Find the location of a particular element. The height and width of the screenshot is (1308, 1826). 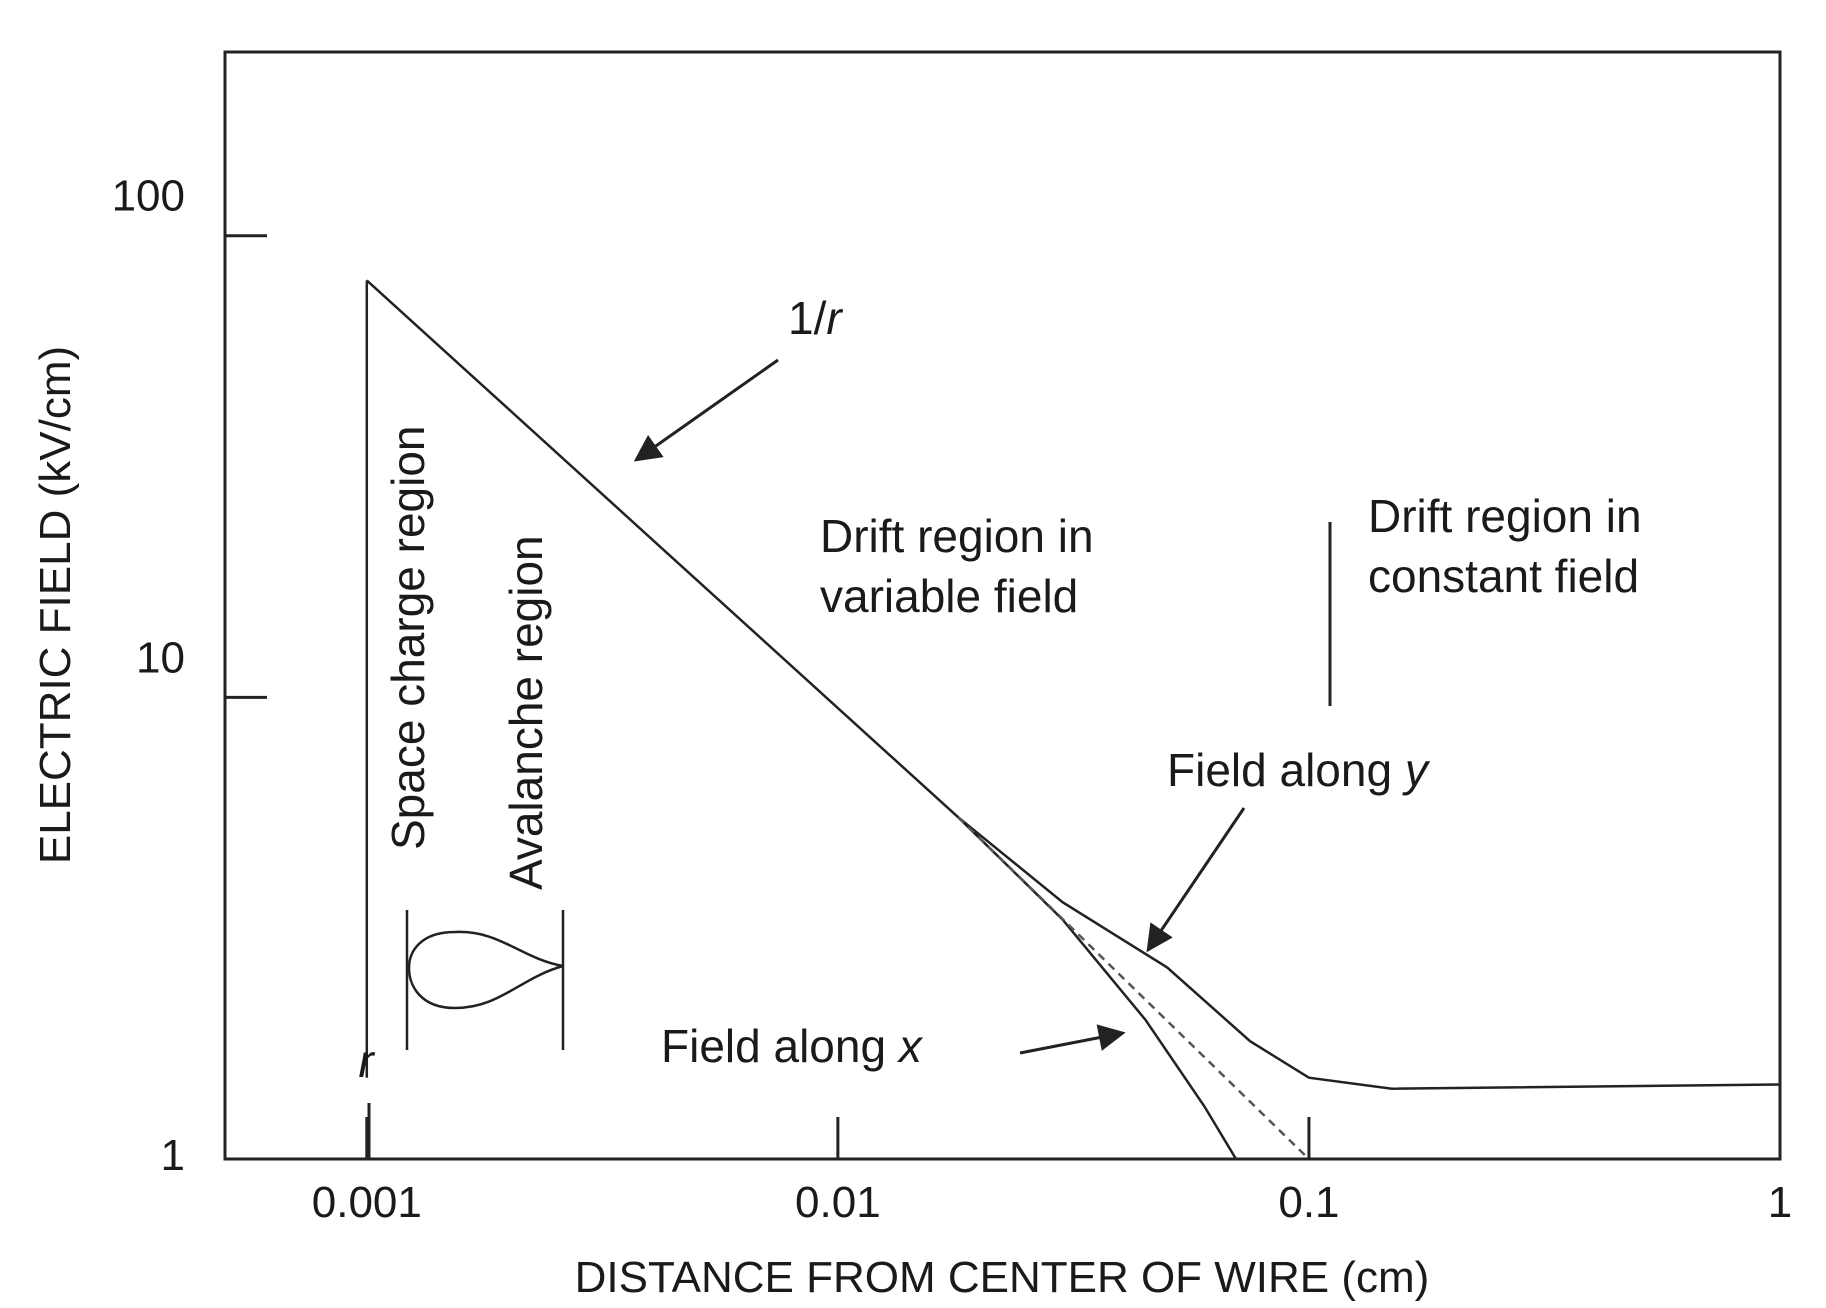

y-tick-label: 100 is located at coordinates (148, 196).